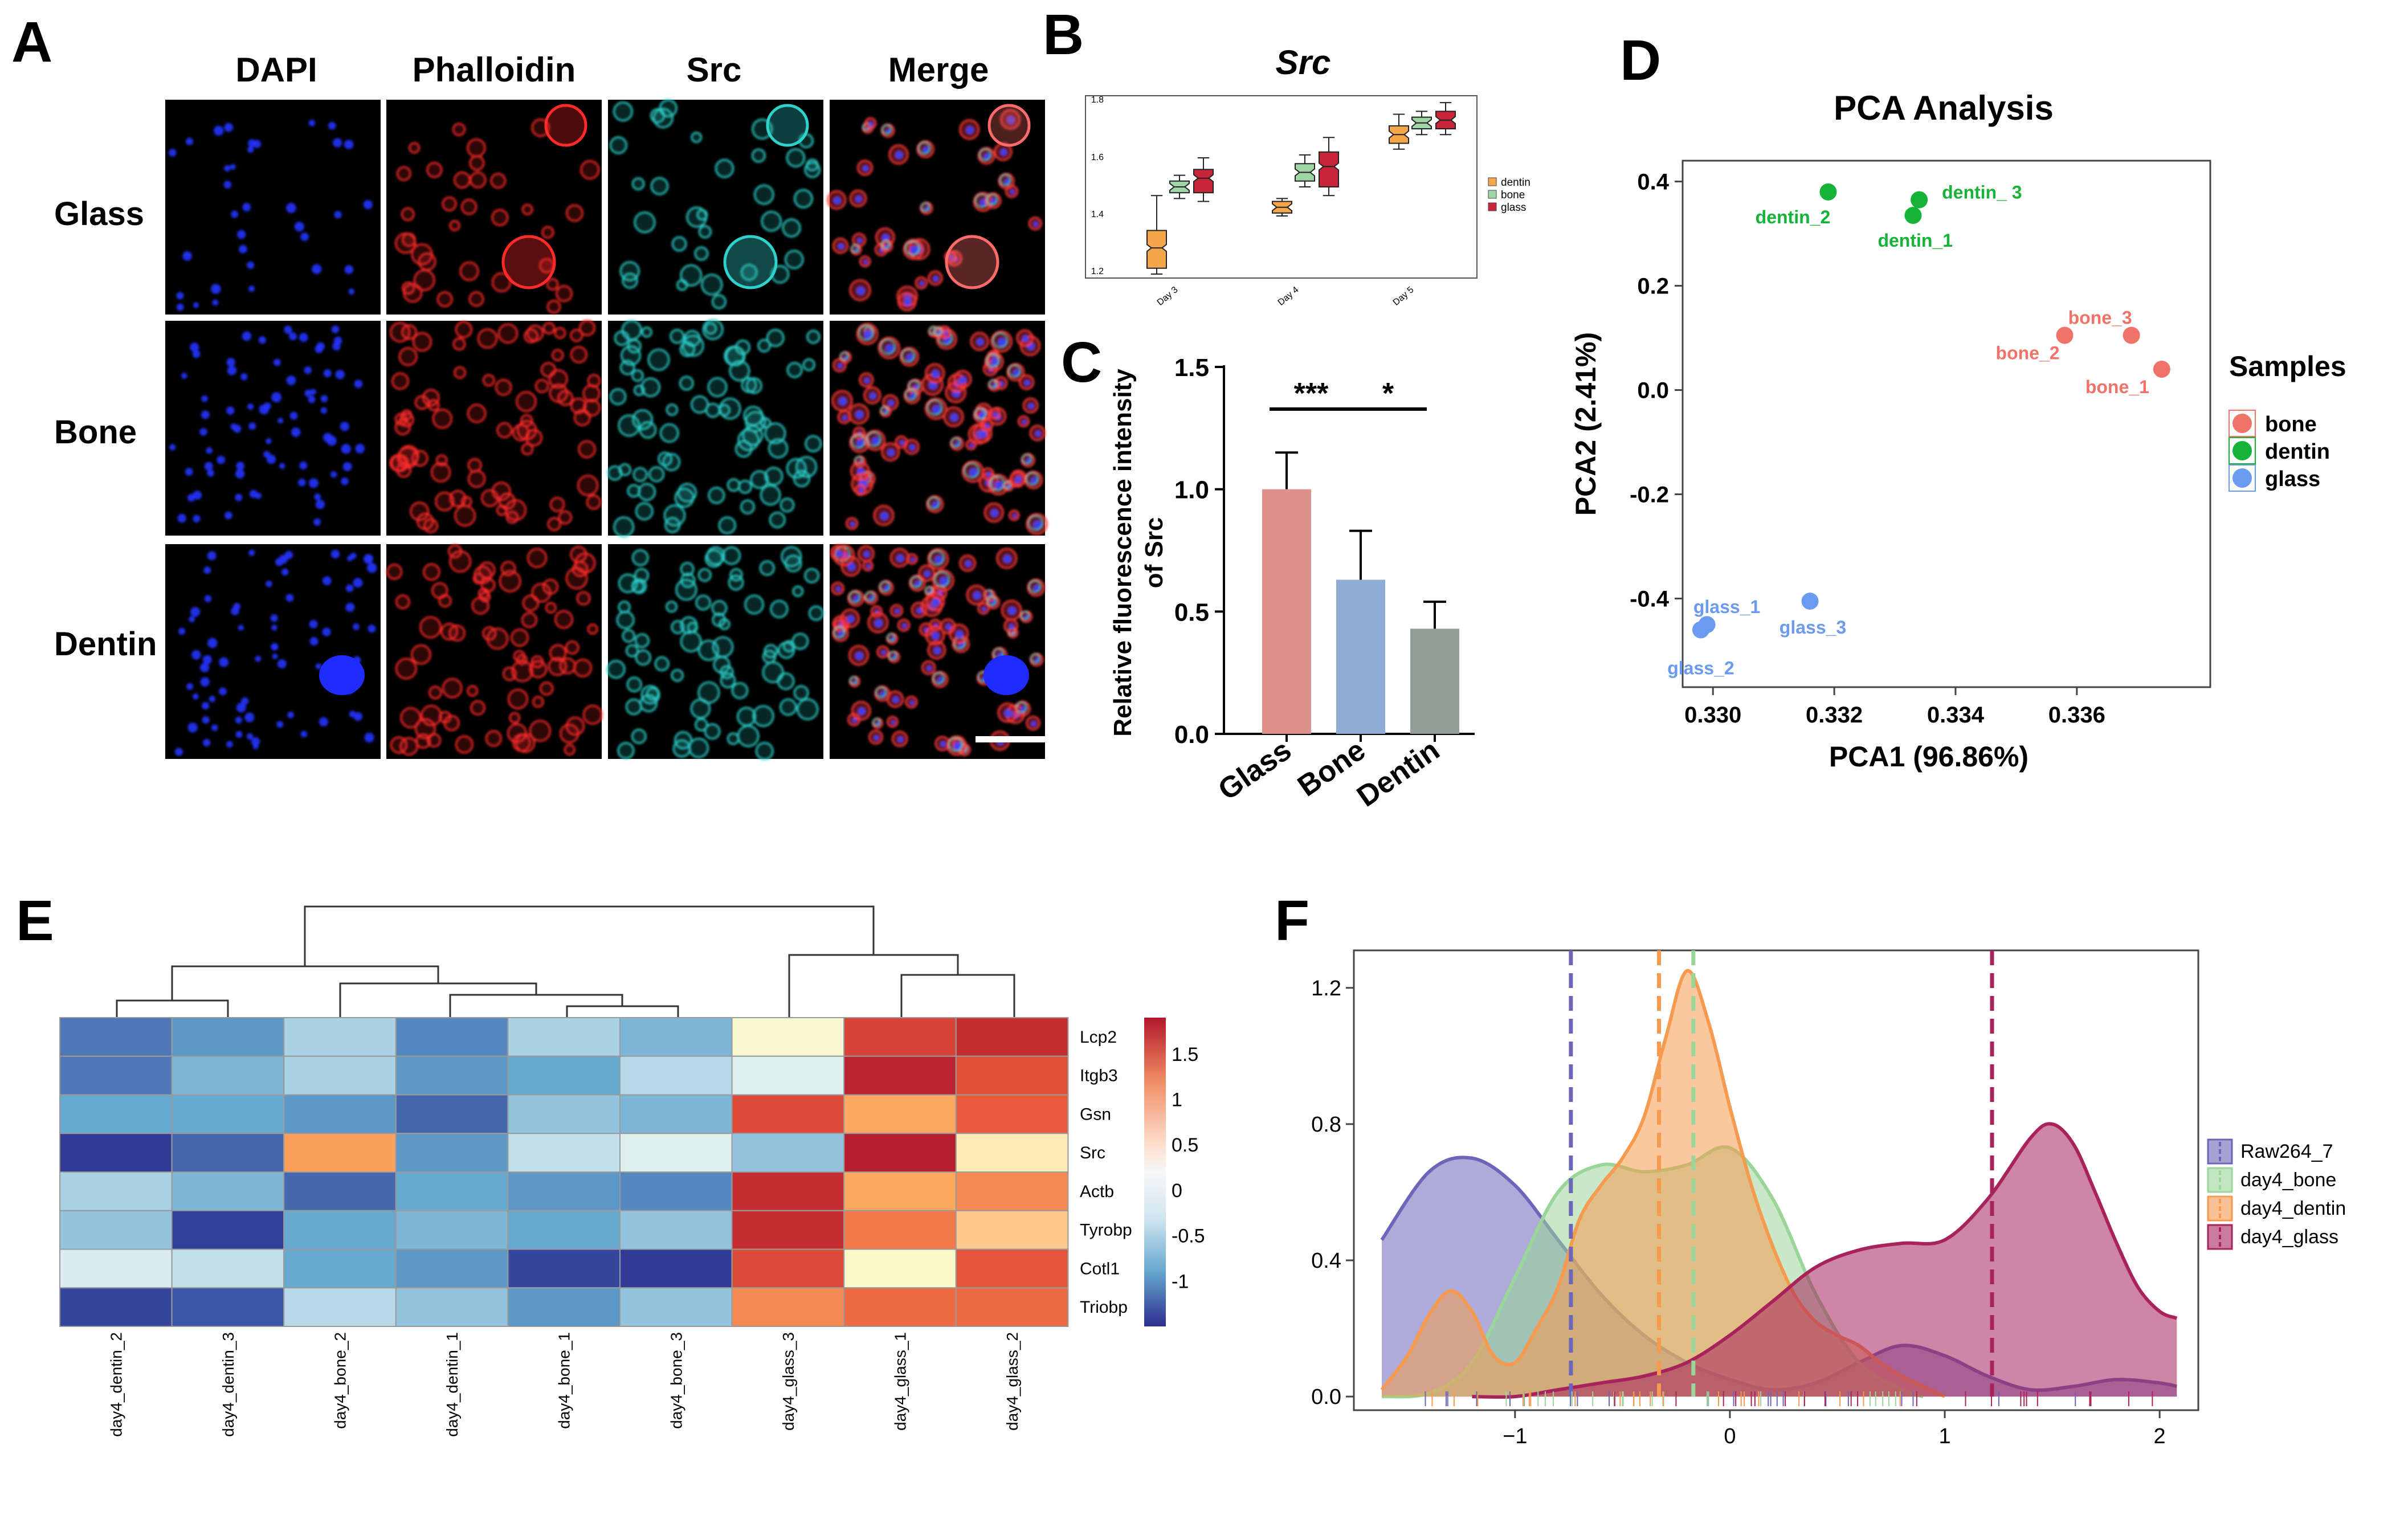  Describe the element at coordinates (1326, 1125) in the screenshot. I see `panel-f-ytick-label: 0.8` at that location.